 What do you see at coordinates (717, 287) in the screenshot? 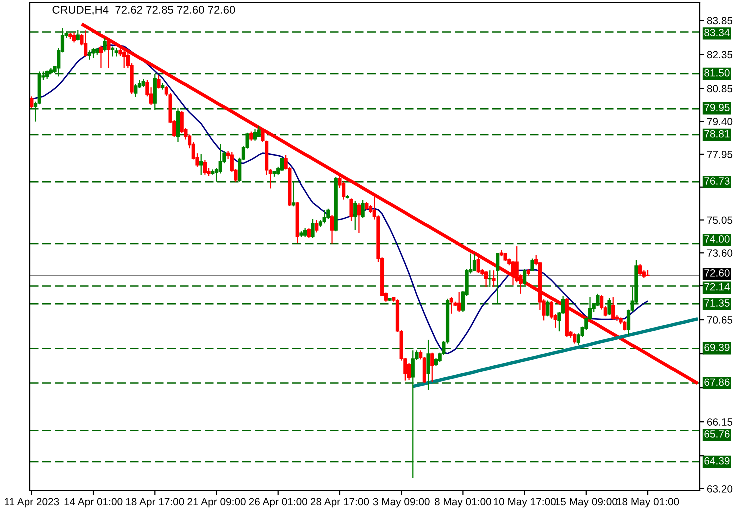
I see `ref-line-label: 72.14` at bounding box center [717, 287].